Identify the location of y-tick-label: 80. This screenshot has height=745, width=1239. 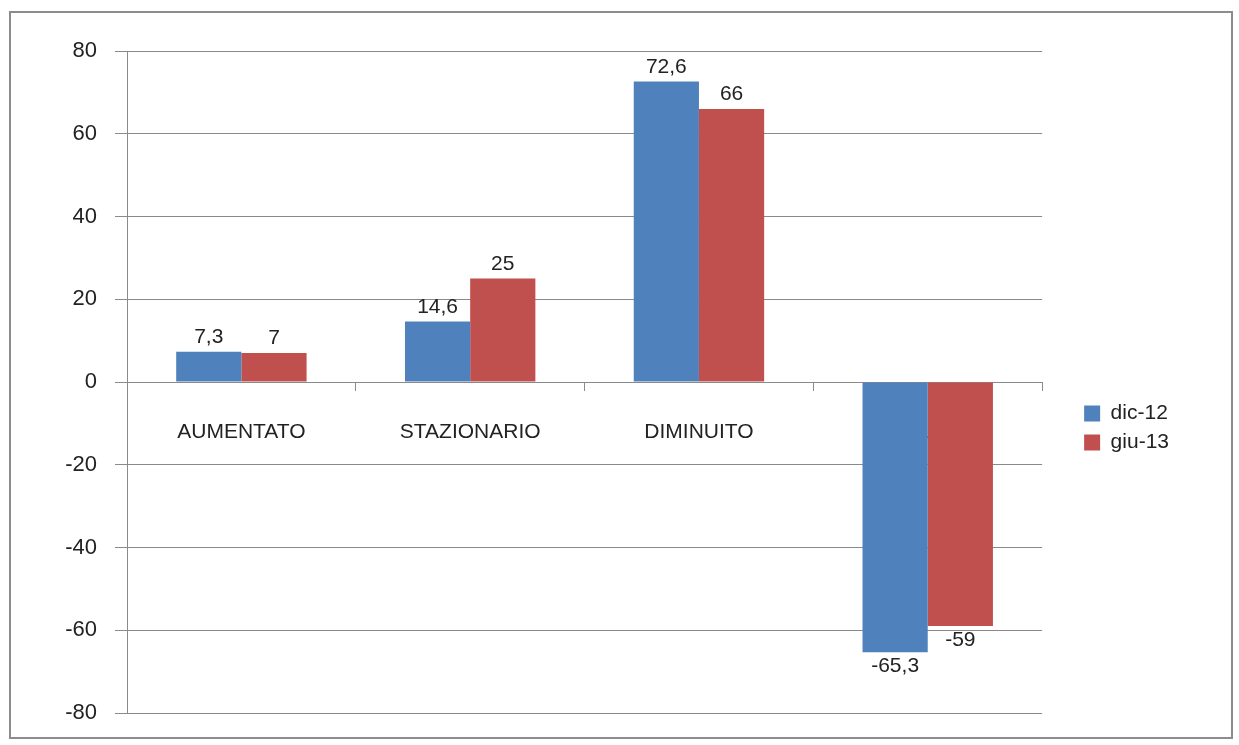
(84, 50).